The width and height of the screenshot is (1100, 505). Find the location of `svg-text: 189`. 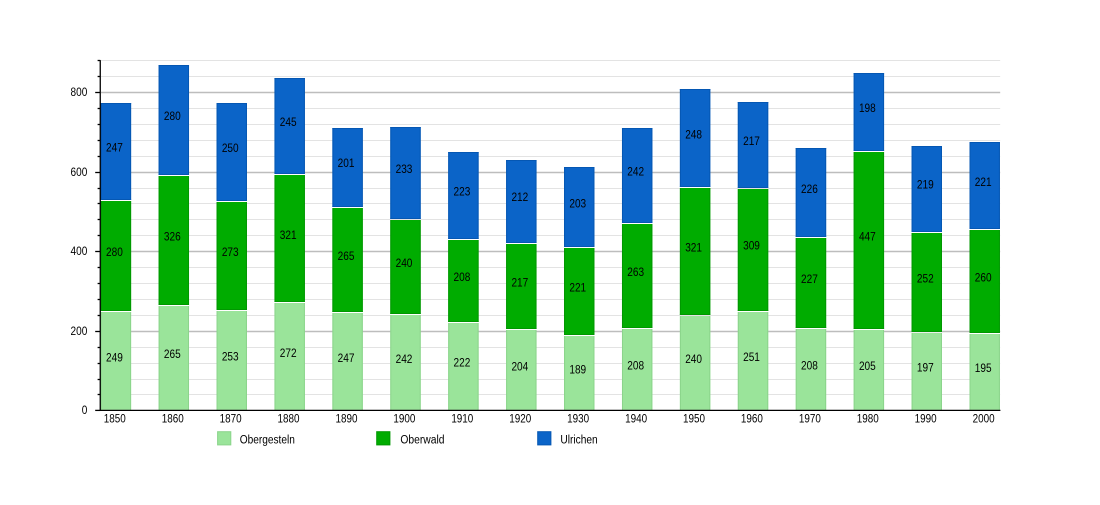

svg-text: 189 is located at coordinates (577, 370).